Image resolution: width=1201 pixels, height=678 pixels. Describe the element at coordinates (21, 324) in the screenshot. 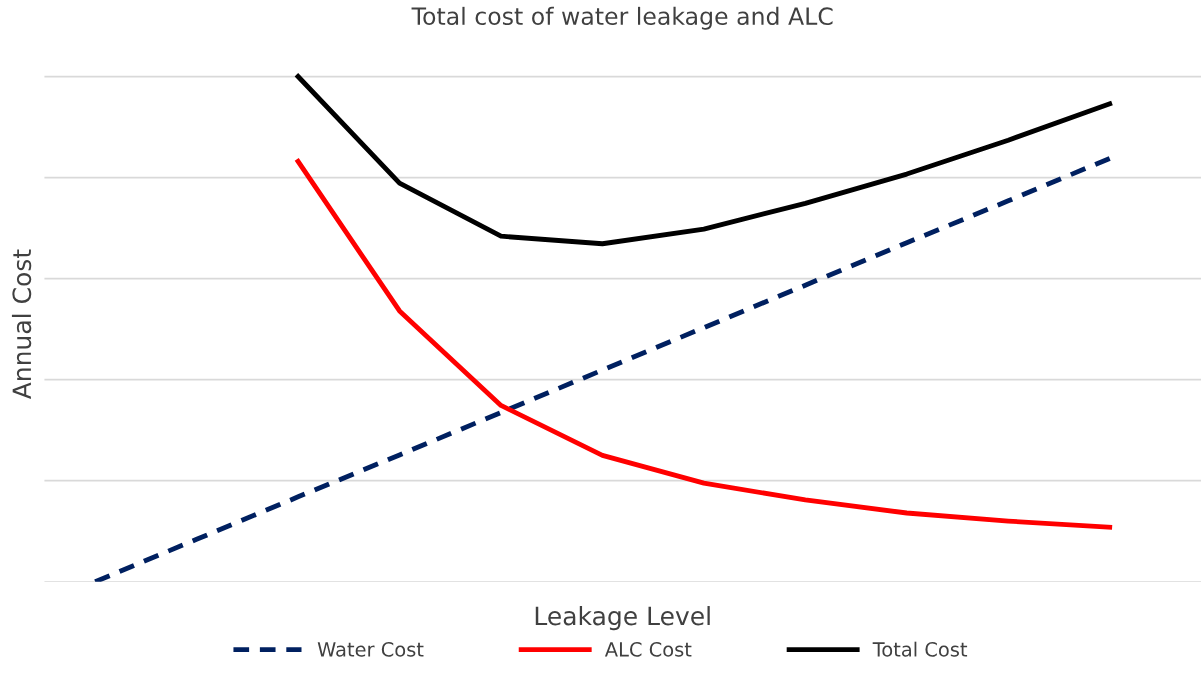

I see `y-axis-title: Annual Cost` at that location.